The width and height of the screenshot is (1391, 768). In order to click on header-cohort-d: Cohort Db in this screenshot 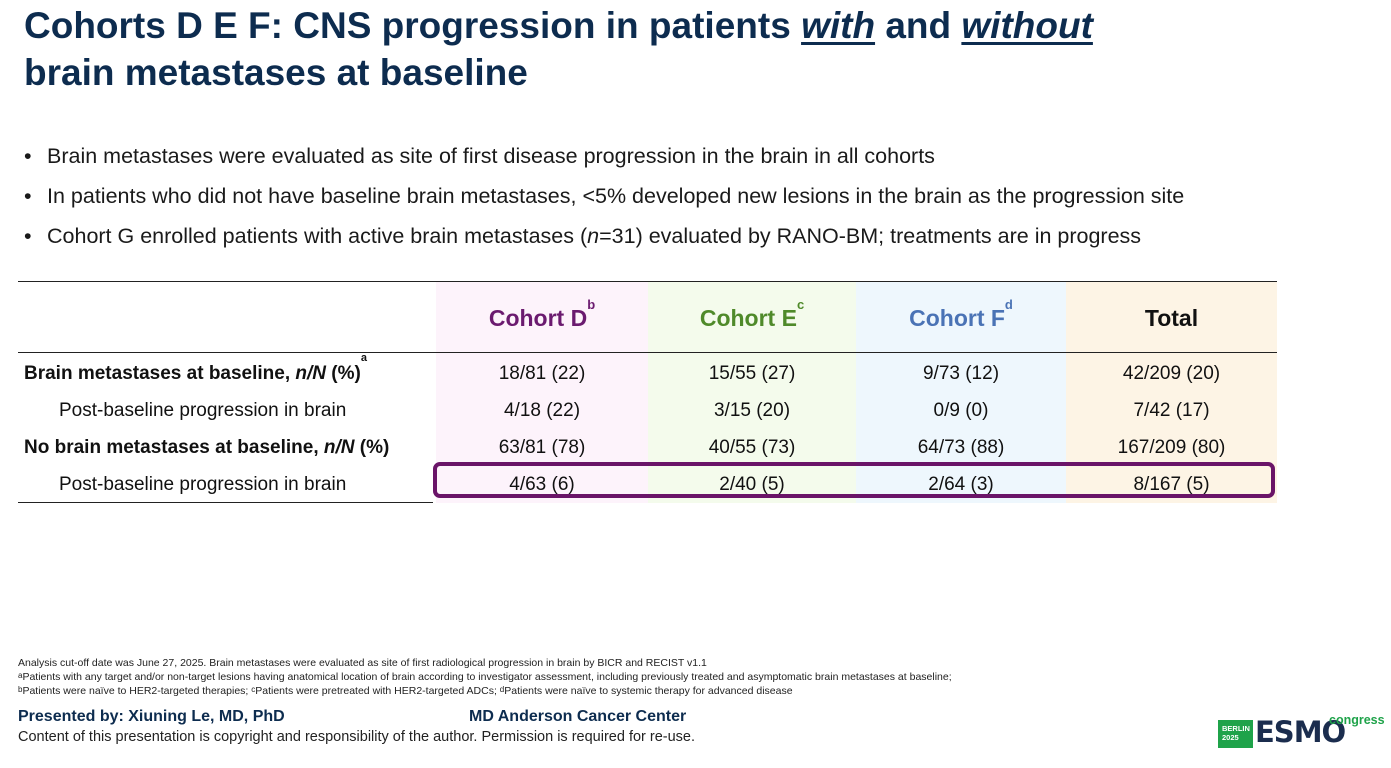, I will do `click(542, 314)`.